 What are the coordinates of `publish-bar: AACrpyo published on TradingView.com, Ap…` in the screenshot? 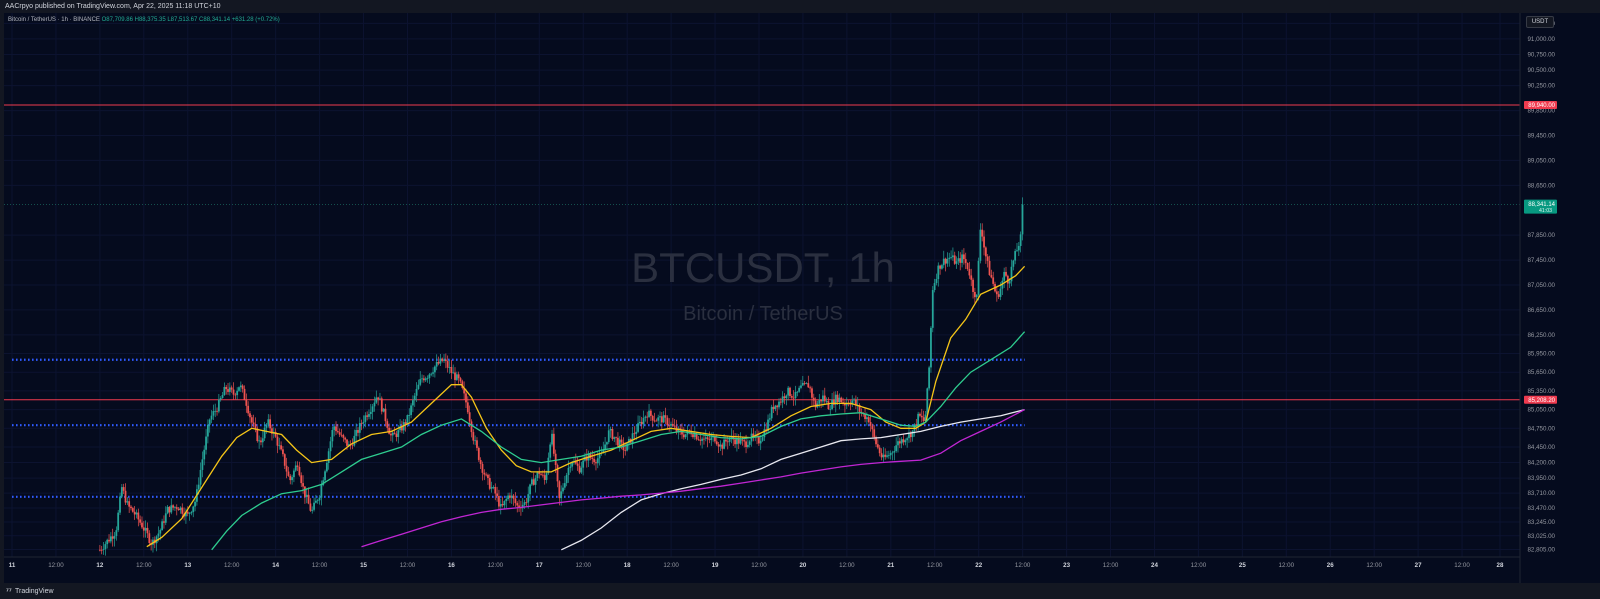 It's located at (800, 6).